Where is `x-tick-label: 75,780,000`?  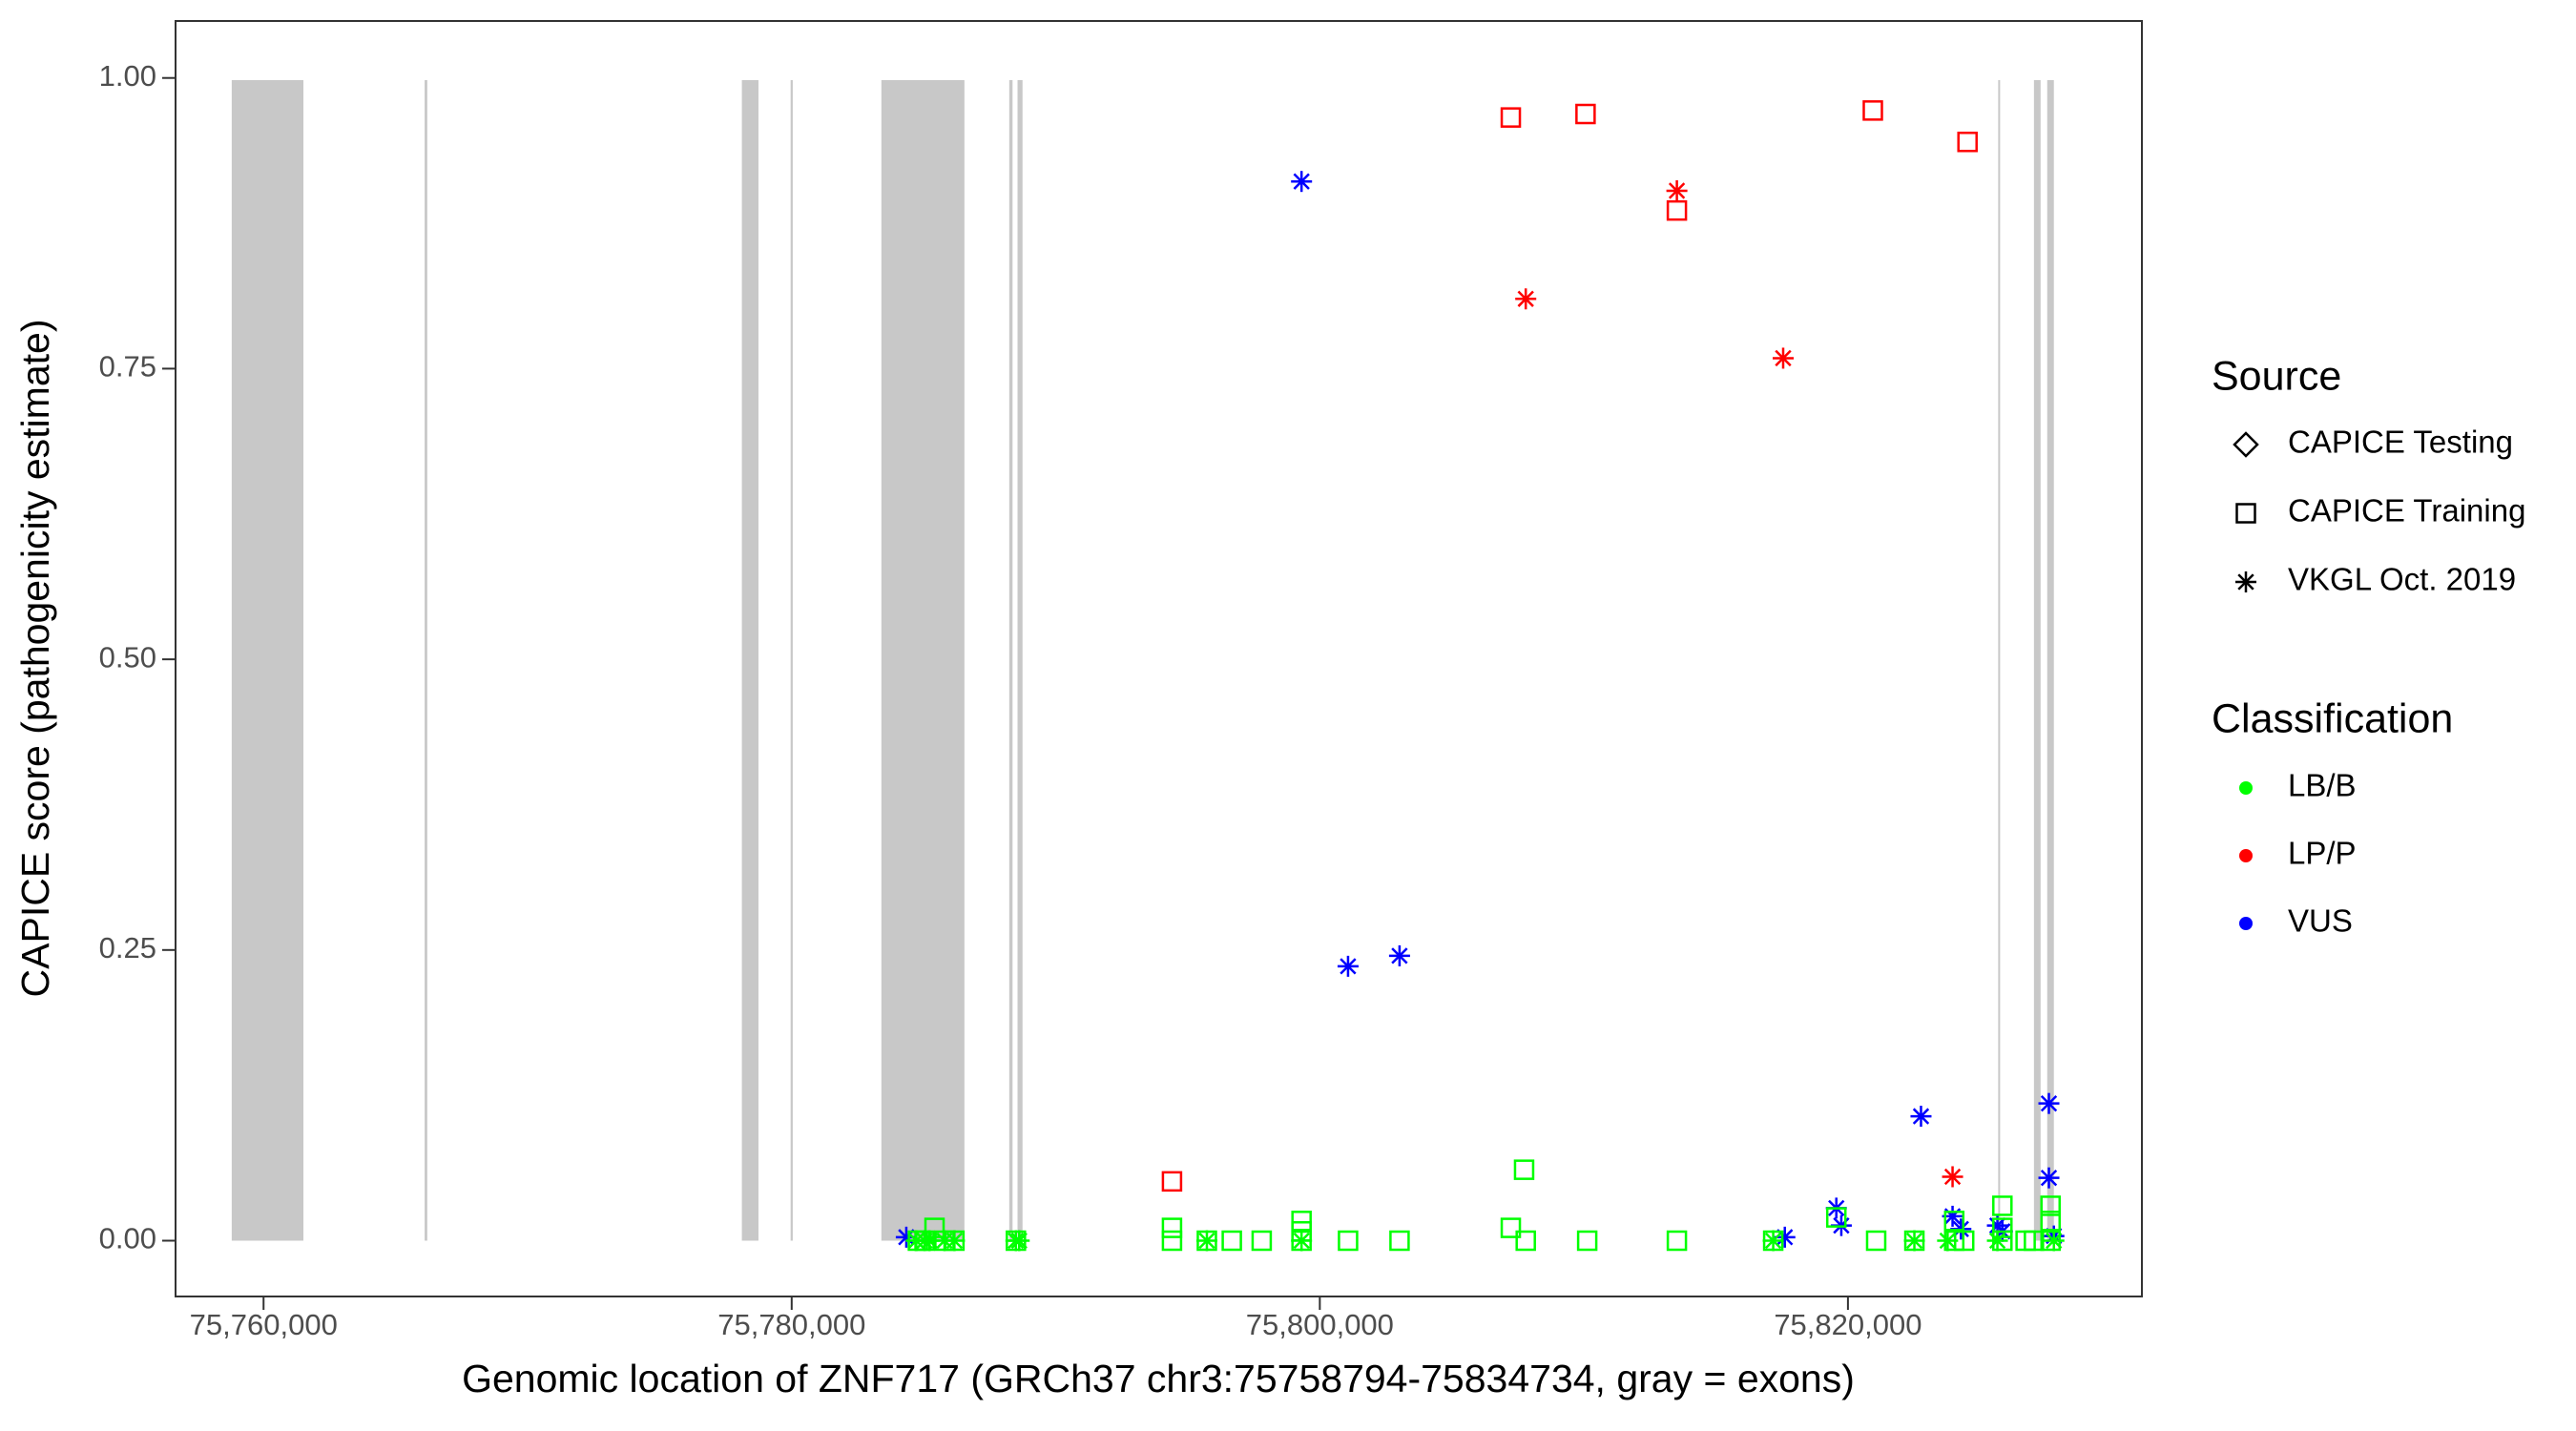 x-tick-label: 75,780,000 is located at coordinates (791, 1324).